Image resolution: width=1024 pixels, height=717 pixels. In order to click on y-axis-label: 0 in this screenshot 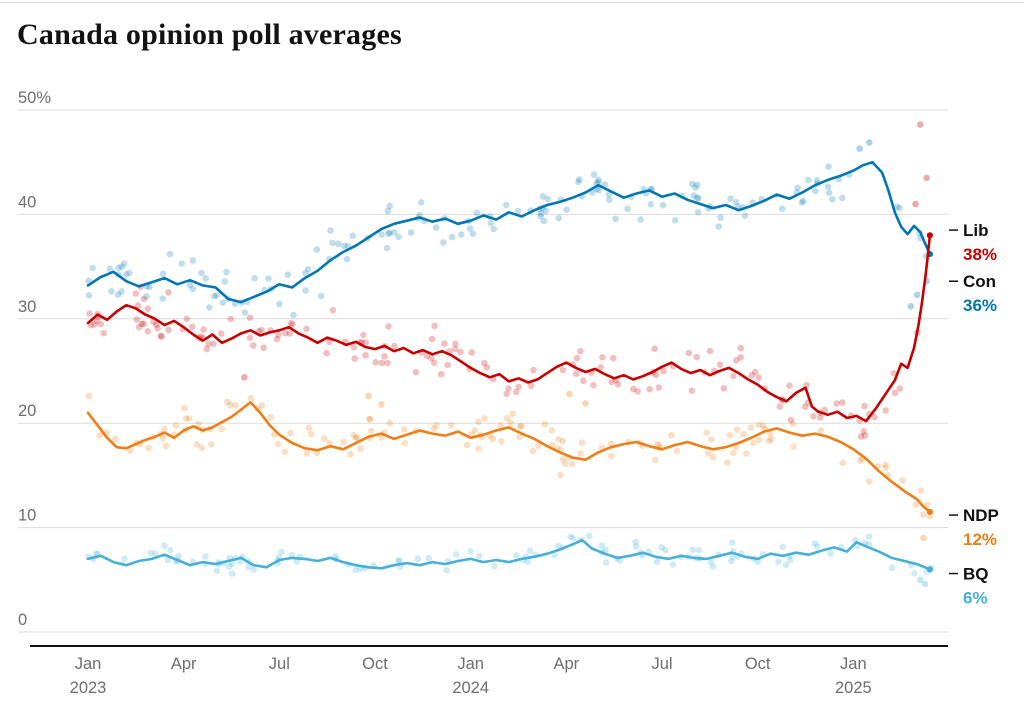, I will do `click(22, 620)`.